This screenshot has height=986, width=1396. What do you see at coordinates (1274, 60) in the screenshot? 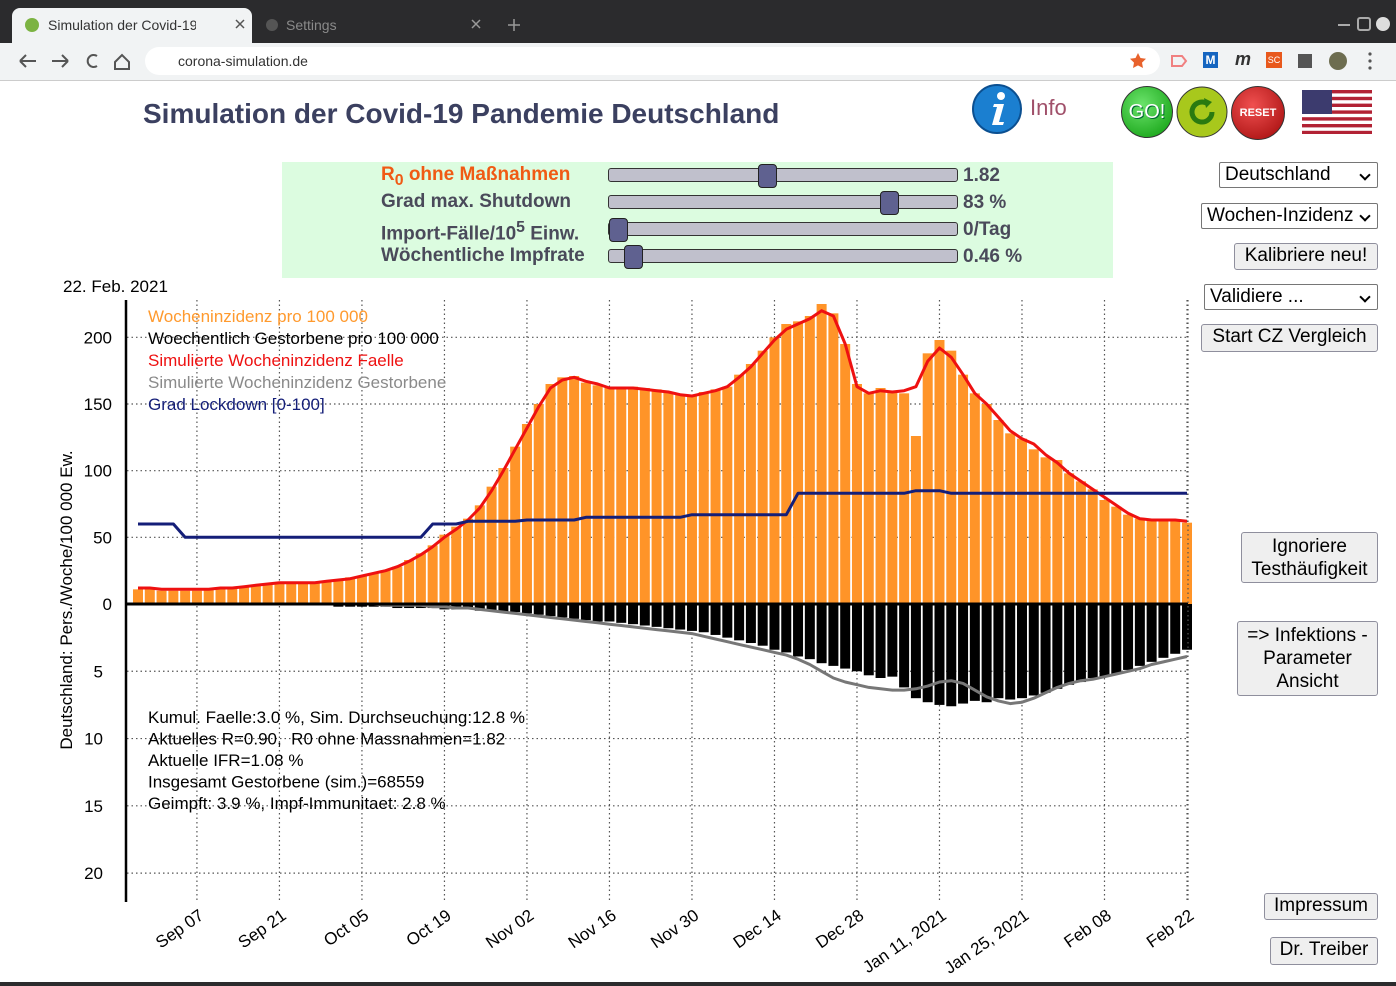
I see `extension: SC` at bounding box center [1274, 60].